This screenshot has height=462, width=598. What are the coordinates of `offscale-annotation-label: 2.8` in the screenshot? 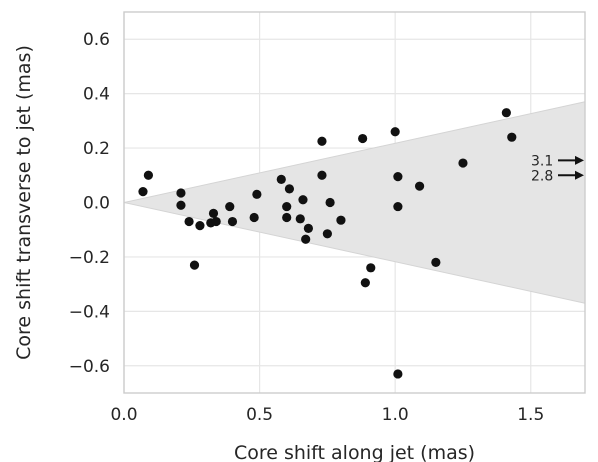 It's located at (542, 176).